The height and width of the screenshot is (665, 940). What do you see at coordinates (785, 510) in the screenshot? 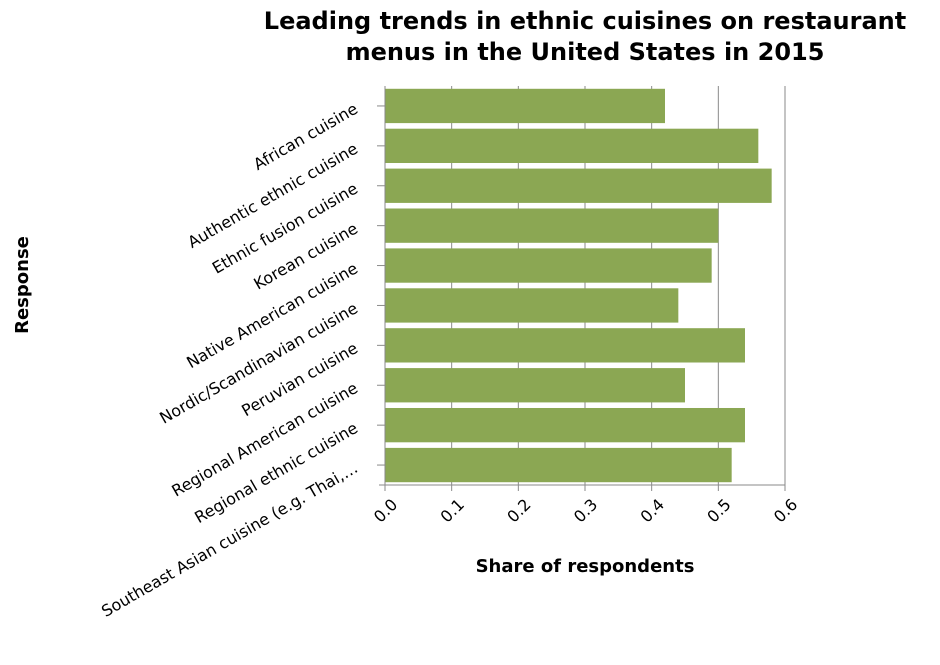
I see `x-tick-label: 0.6` at bounding box center [785, 510].